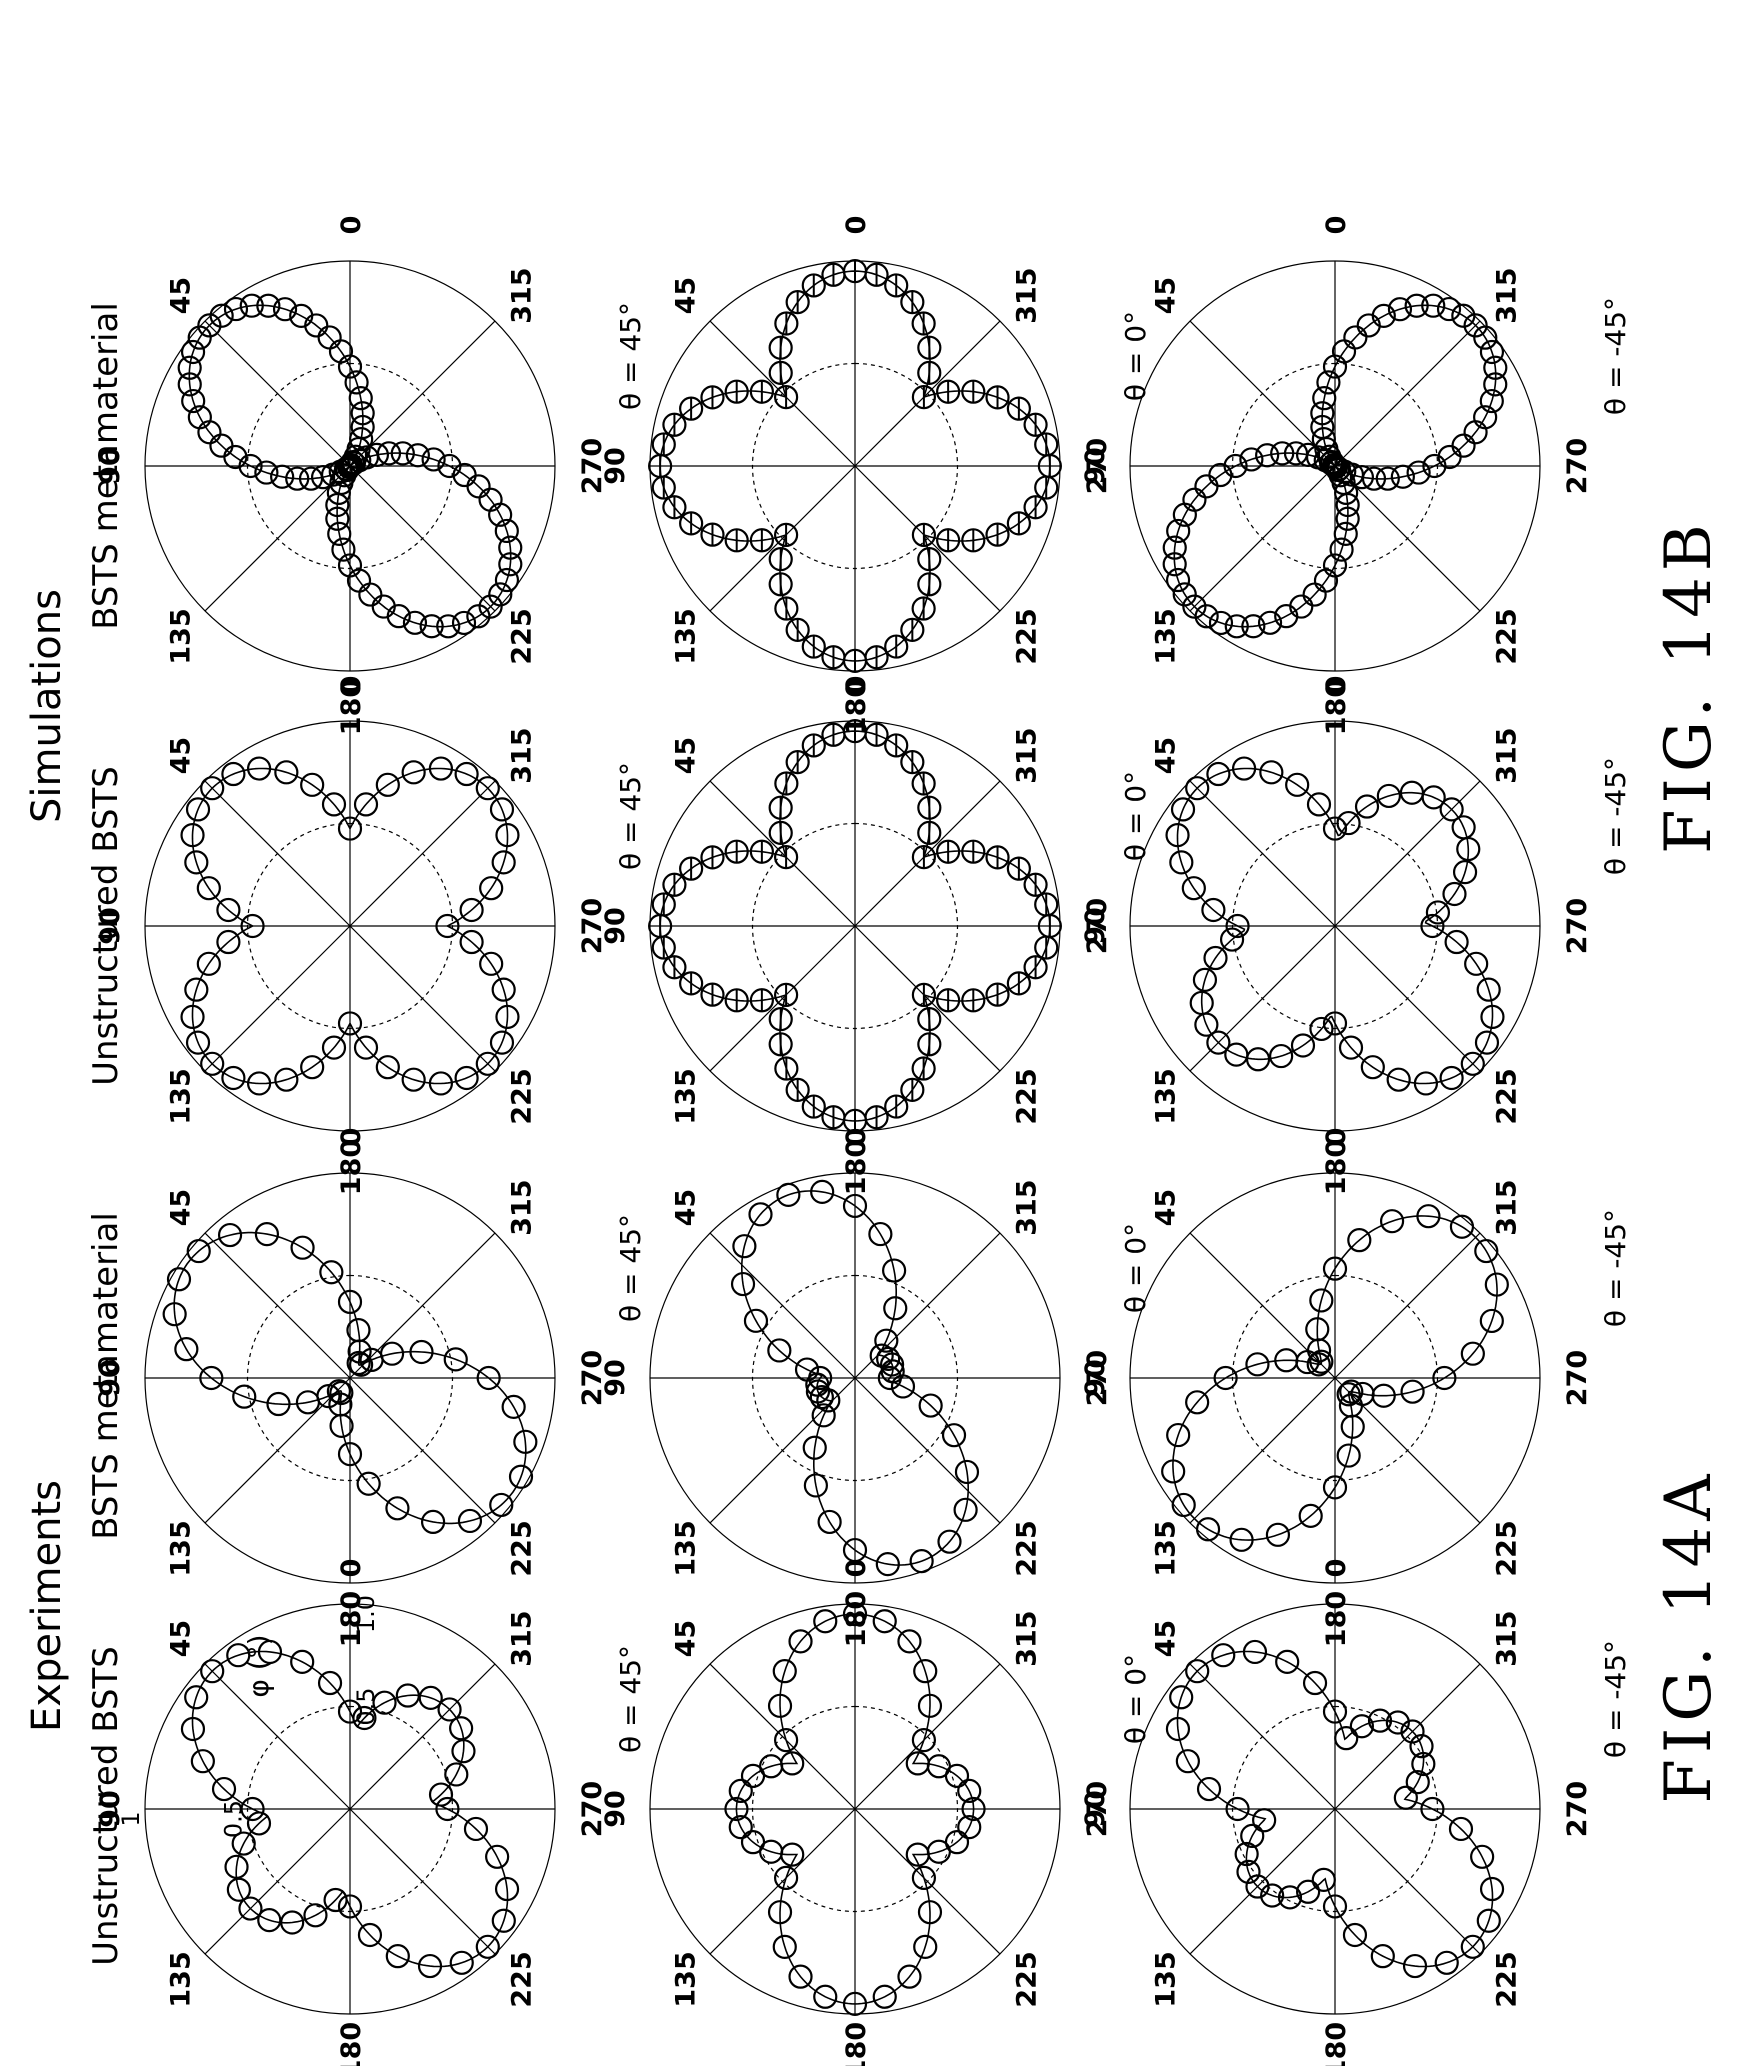  I want to click on theta-label: θ = 45°, so click(630, 816).